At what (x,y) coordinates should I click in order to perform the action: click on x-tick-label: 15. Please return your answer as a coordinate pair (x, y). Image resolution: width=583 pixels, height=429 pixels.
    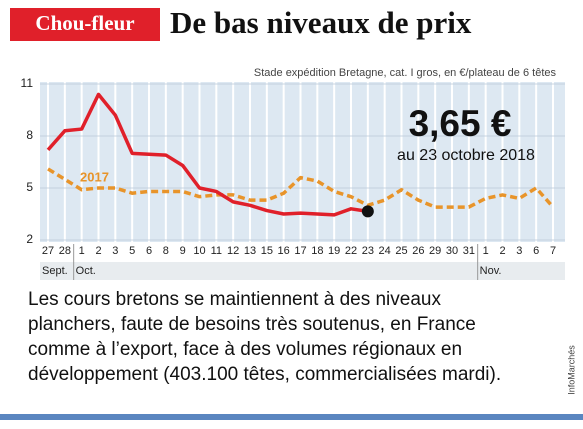
    Looking at the image, I should click on (267, 251).